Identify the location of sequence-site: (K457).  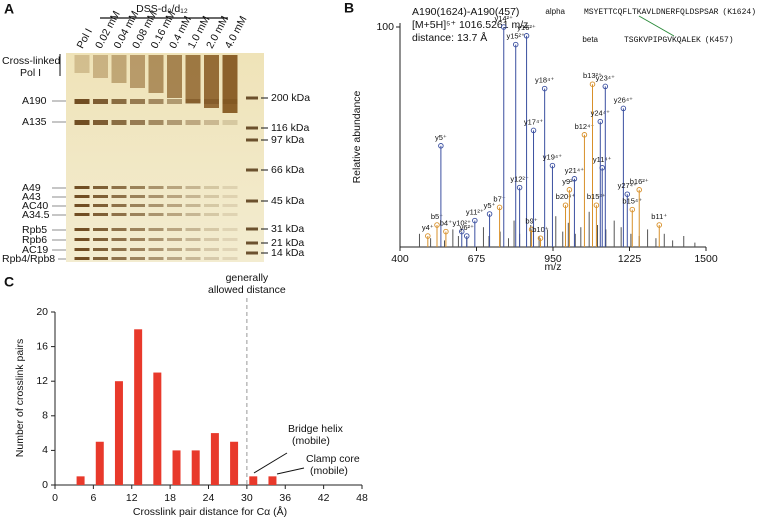
(719, 40).